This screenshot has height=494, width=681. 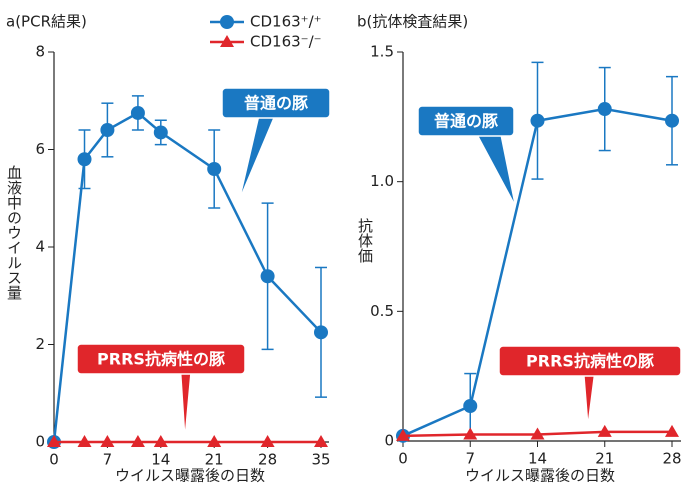 What do you see at coordinates (14, 232) in the screenshot?
I see `y-axis-label: 血液中のウイルス量` at bounding box center [14, 232].